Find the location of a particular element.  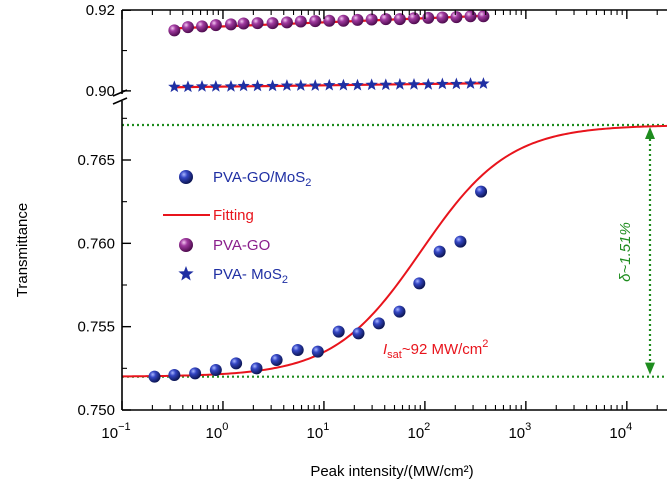

legend-marker-pva-go is located at coordinates (186, 245).